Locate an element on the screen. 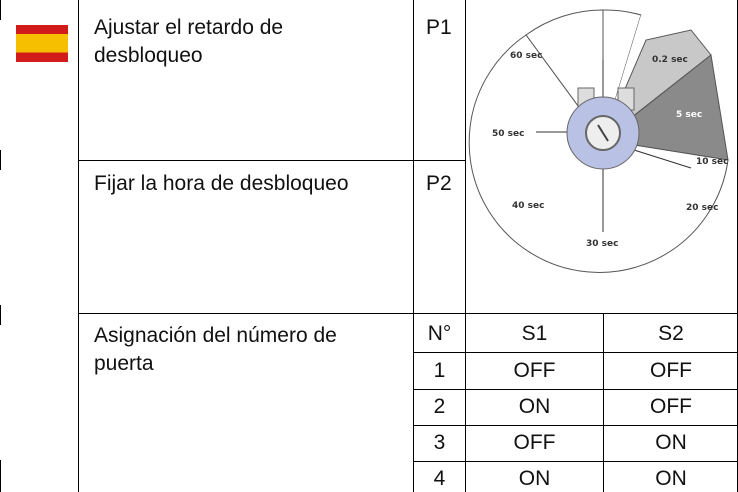  flag is located at coordinates (42, 43).